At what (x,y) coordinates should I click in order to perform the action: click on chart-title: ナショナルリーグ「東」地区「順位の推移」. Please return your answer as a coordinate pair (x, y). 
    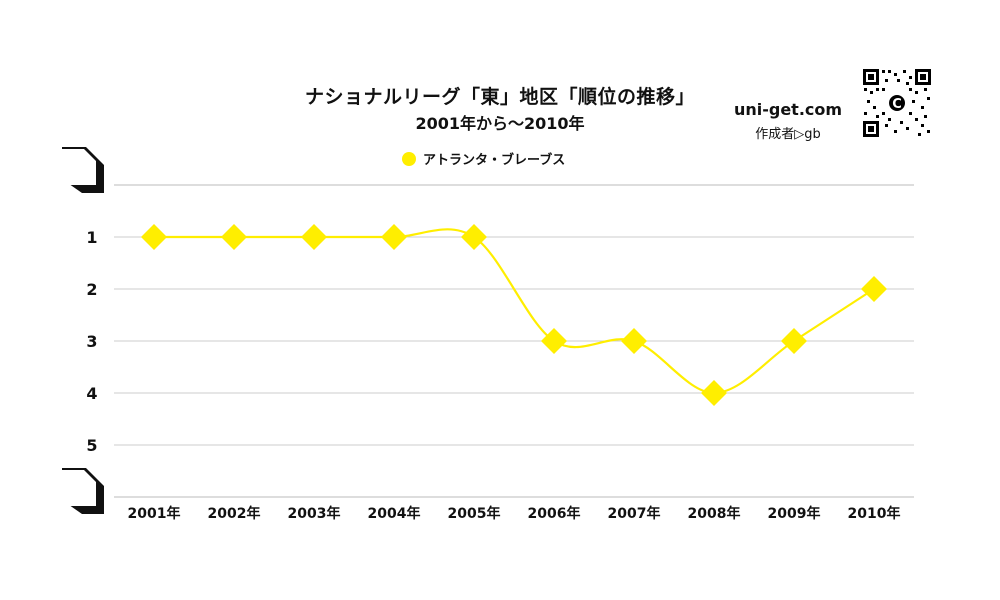
    Looking at the image, I should click on (499, 97).